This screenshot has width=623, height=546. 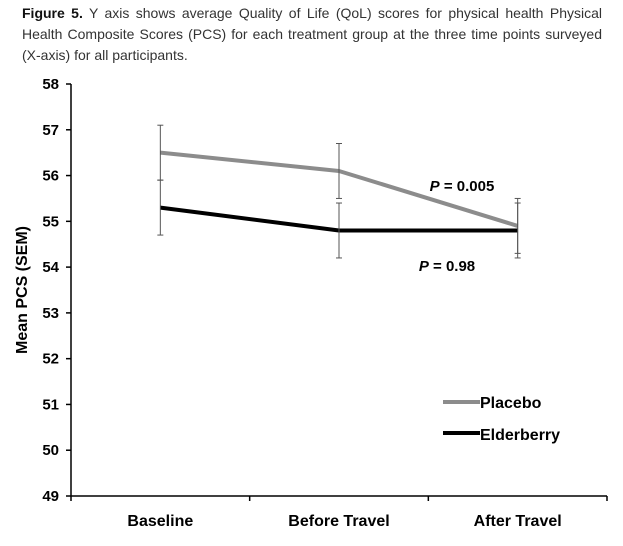 What do you see at coordinates (520, 435) in the screenshot?
I see `legend-elderberry-label: Elderberry` at bounding box center [520, 435].